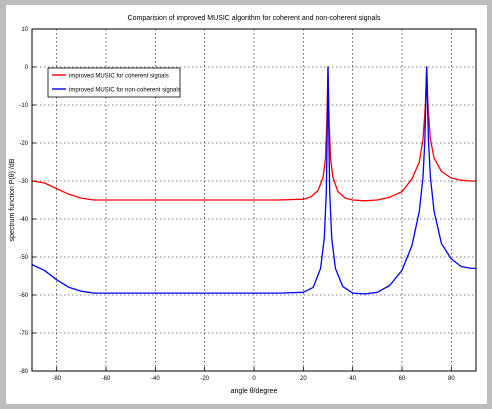  Describe the element at coordinates (254, 391) in the screenshot. I see `x-axis-label: angle θ/degree` at that location.